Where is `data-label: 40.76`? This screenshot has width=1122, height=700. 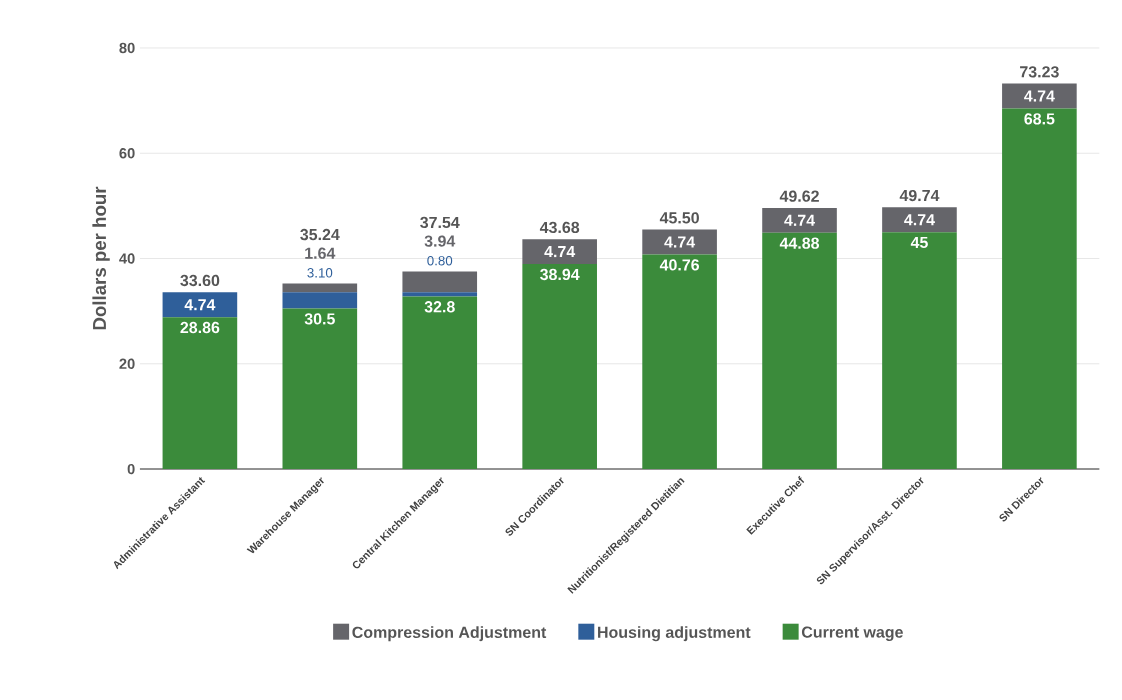 data-label: 40.76 is located at coordinates (679, 265).